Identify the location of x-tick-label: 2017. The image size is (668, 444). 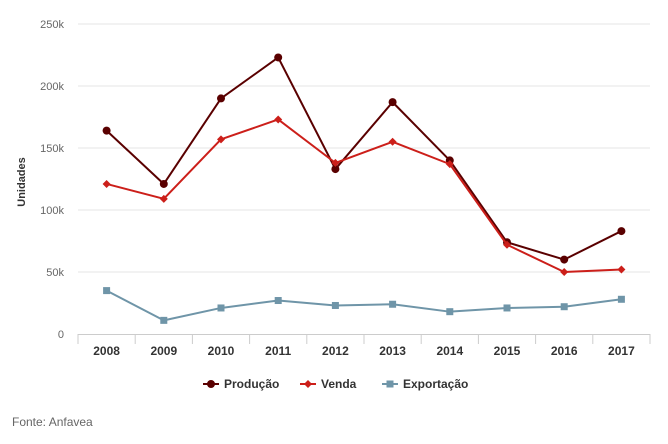
(621, 351).